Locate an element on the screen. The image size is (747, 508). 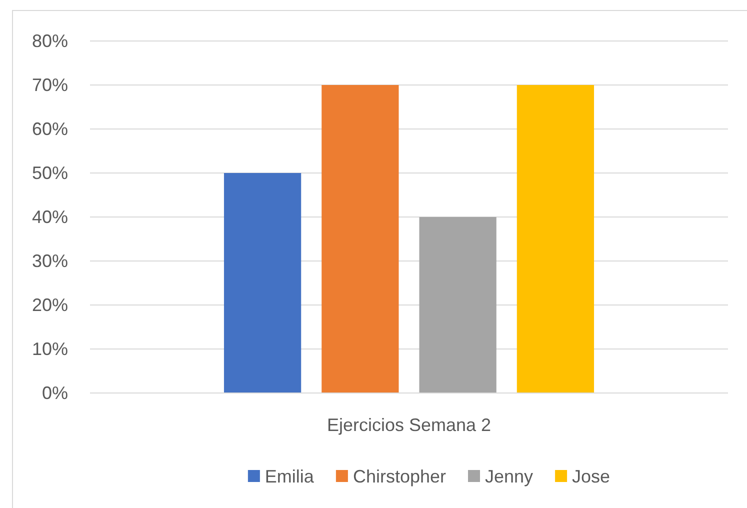
y-tick-label: 80% is located at coordinates (50, 40).